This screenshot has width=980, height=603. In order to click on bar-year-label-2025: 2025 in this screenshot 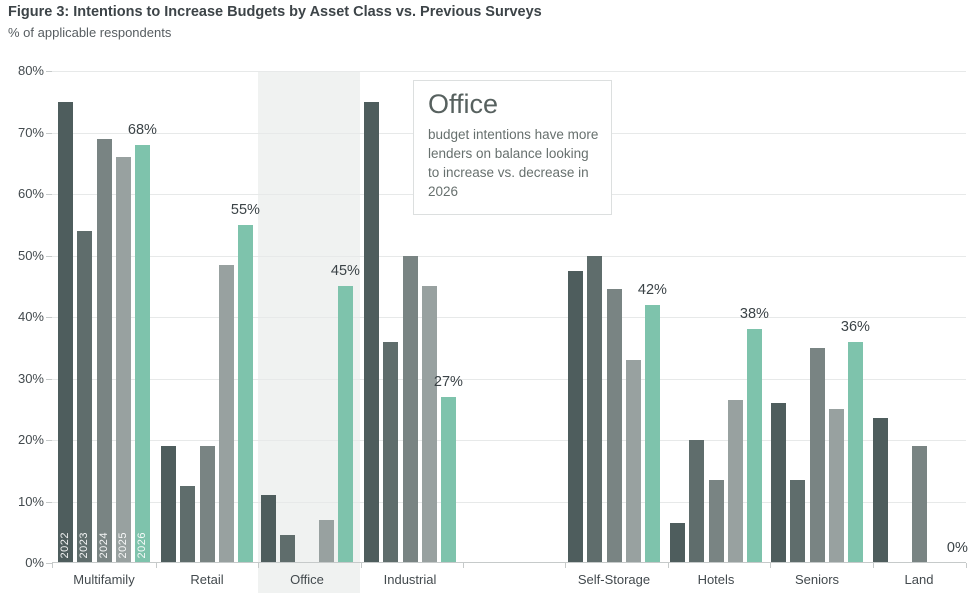, I will do `click(122, 544)`.